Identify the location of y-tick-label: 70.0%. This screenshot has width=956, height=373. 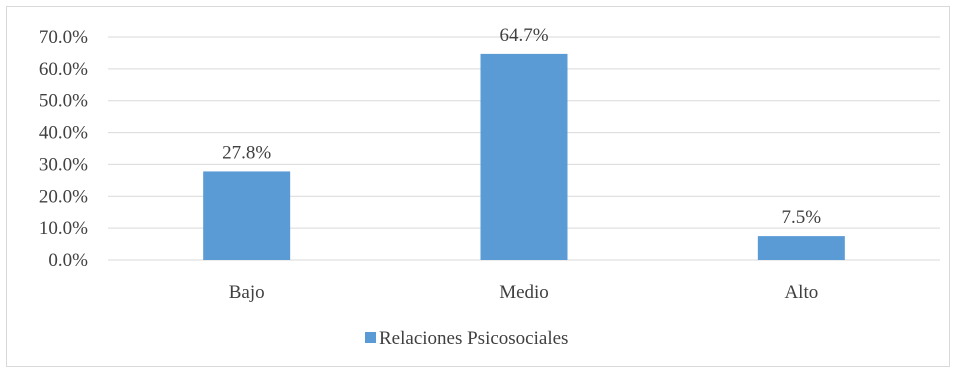
(63, 37).